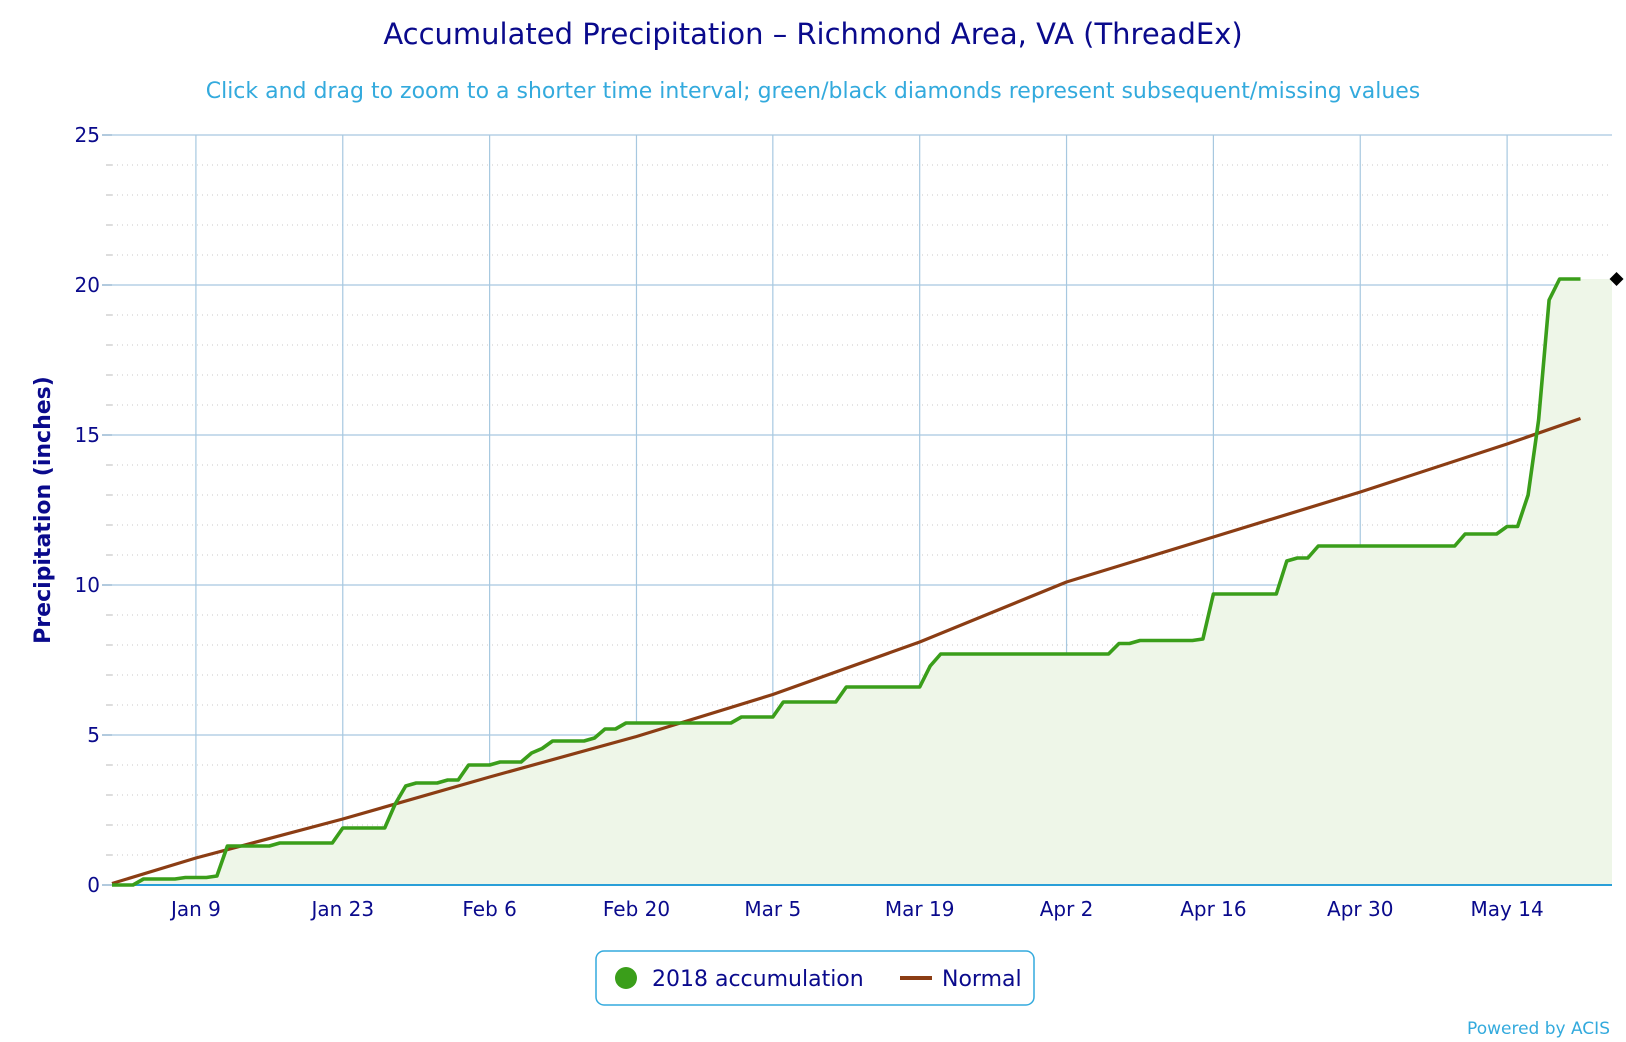  What do you see at coordinates (195, 909) in the screenshot?
I see `x-tick-label: Jan 9` at bounding box center [195, 909].